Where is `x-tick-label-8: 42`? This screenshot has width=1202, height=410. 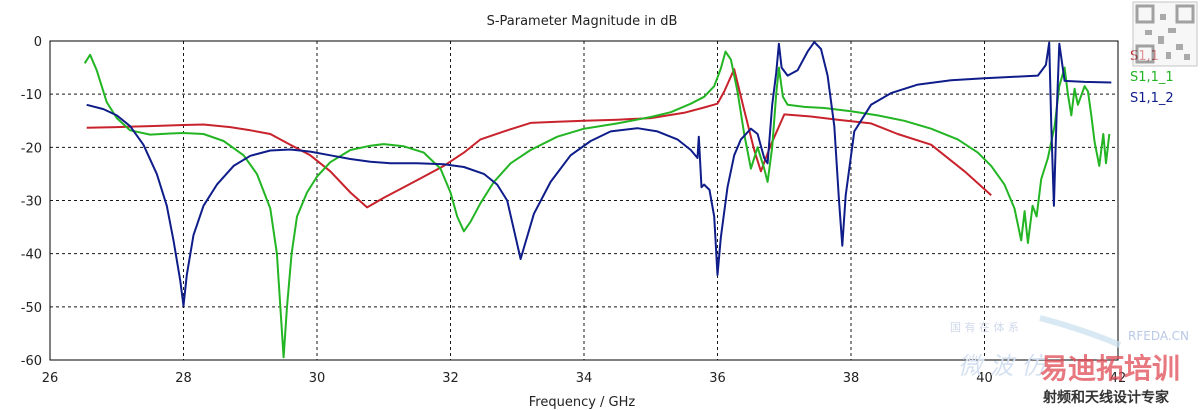
x-tick-label-8: 42 is located at coordinates (1118, 378).